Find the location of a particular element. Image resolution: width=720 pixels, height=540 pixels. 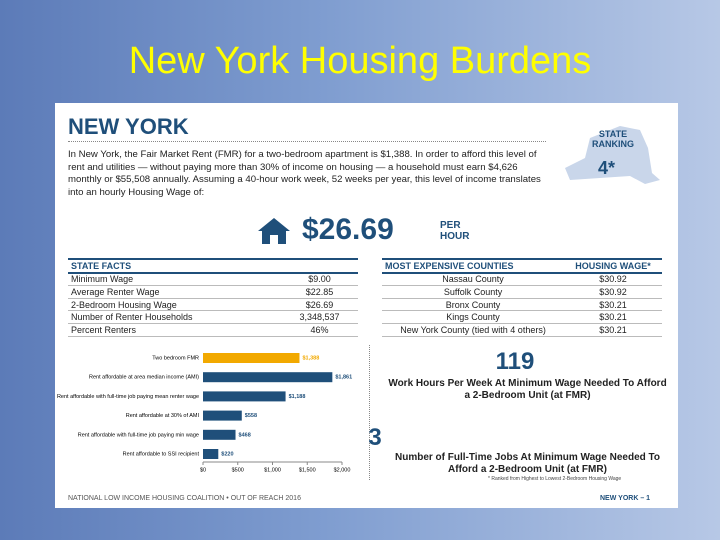

x-tick-label: $1,000 is located at coordinates (272, 470).